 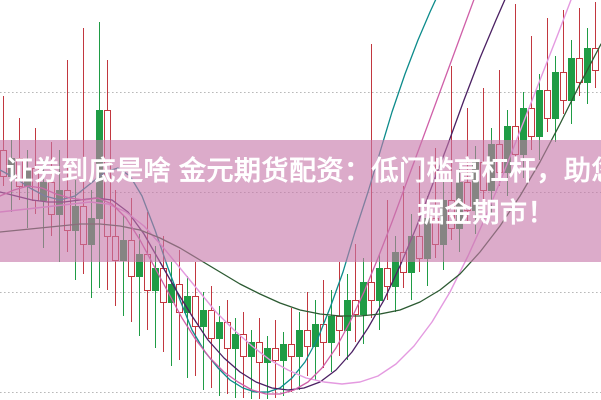 What do you see at coordinates (486, 213) in the screenshot?
I see `headline-line-2: 掘金期市！` at bounding box center [486, 213].